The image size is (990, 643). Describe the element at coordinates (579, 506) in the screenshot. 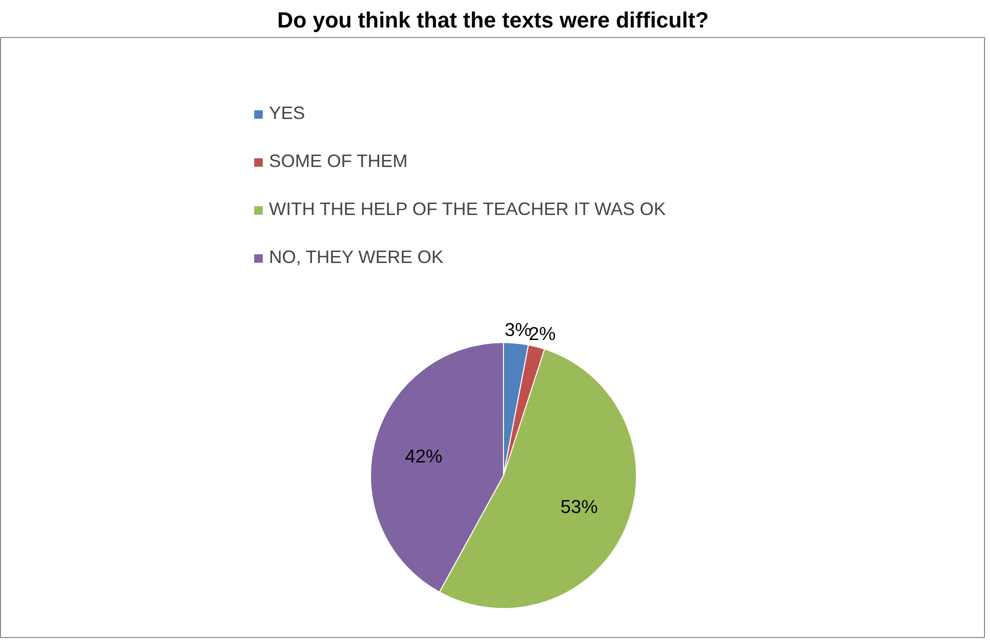

I see `data-label: 53%` at that location.